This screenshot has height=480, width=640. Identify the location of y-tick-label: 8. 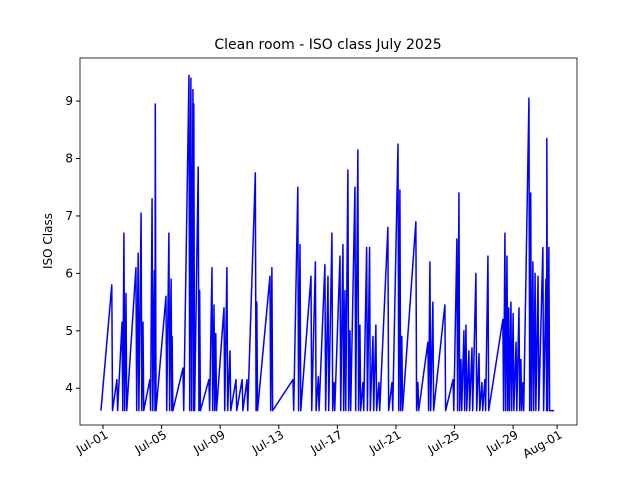
(69, 159).